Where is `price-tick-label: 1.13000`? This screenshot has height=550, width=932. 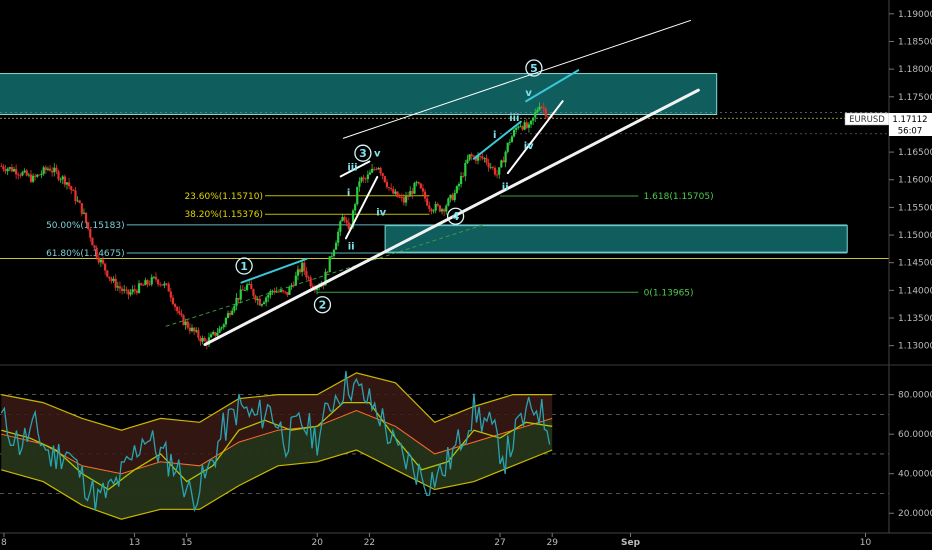 price-tick-label: 1.13000 is located at coordinates (915, 347).